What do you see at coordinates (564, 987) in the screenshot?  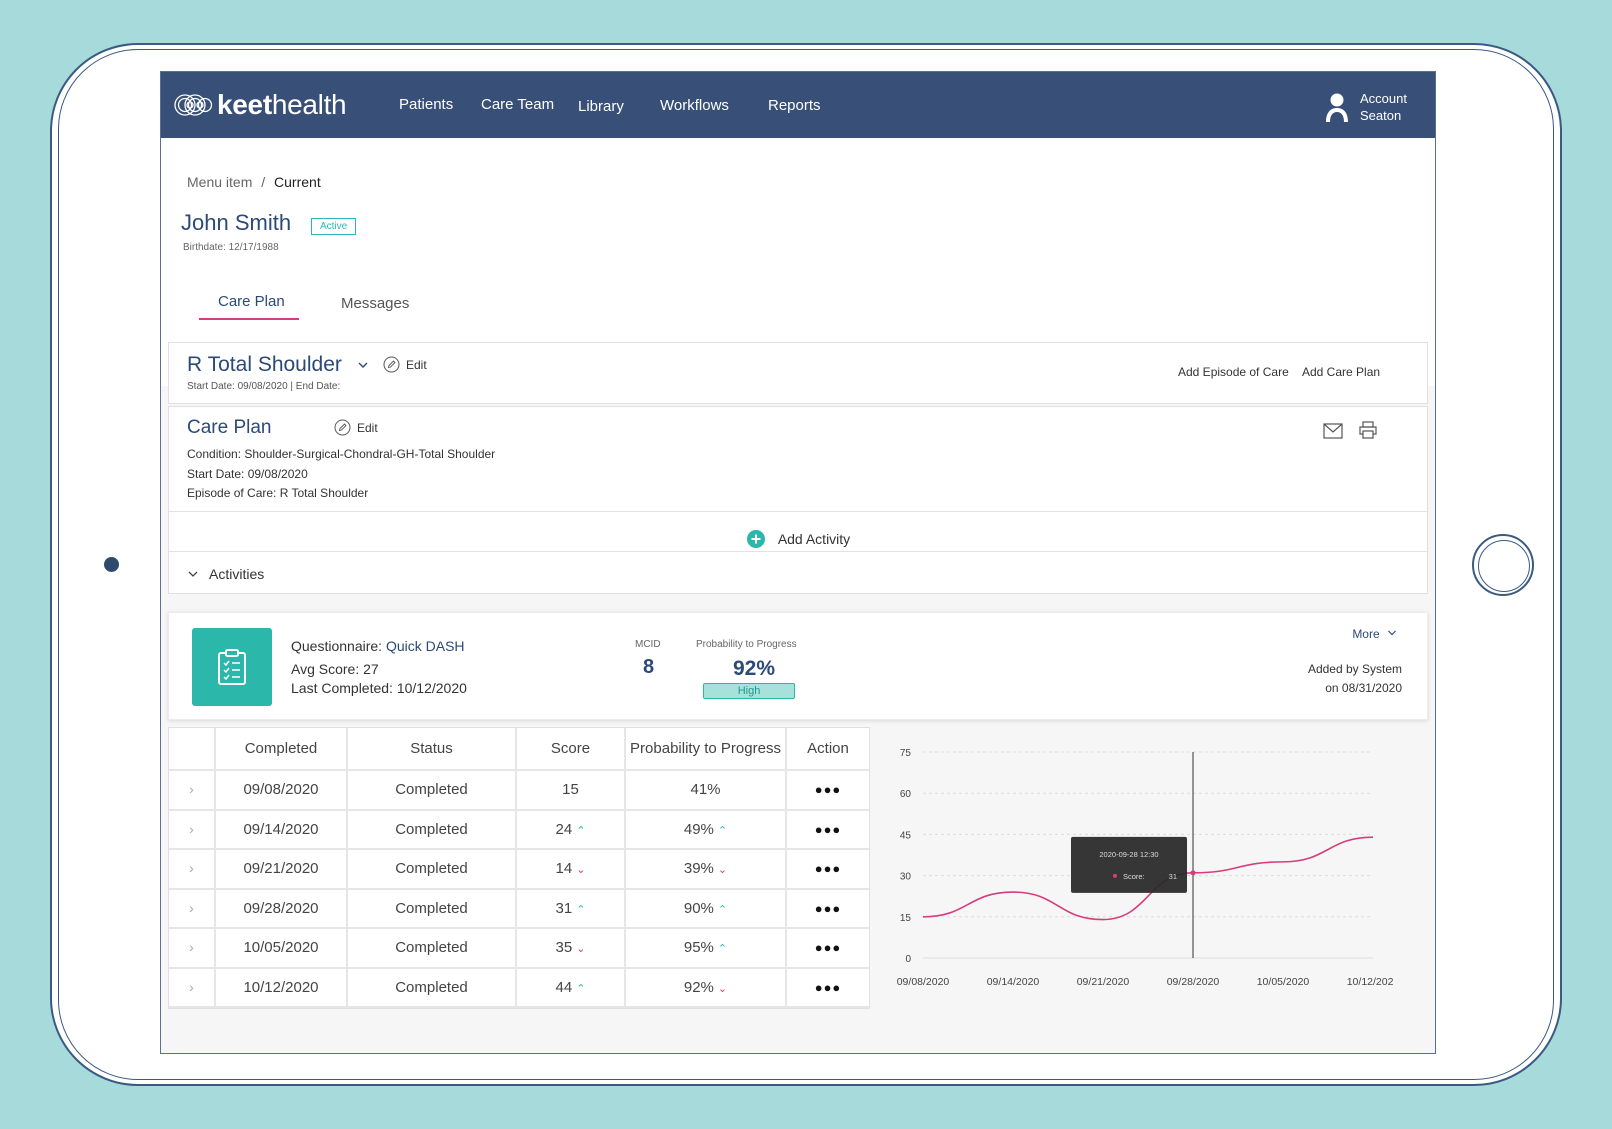 I see `row-score: 44` at bounding box center [564, 987].